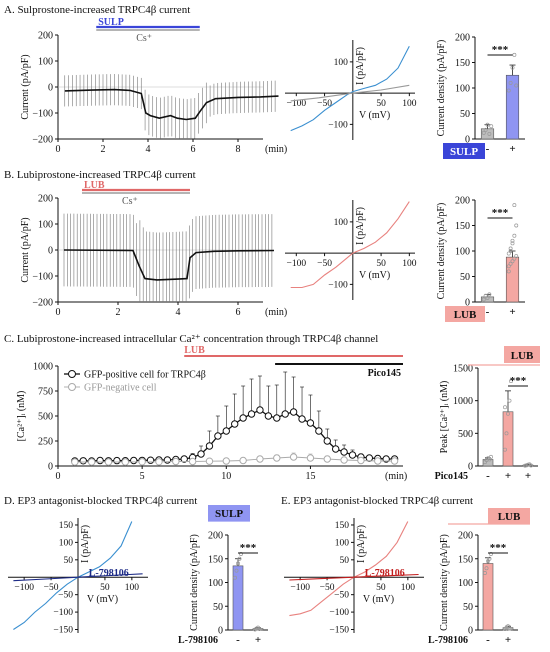 Image resolution: width=550 pixels, height=652 pixels. What do you see at coordinates (63, 631) in the screenshot?
I see `panel-d-iv-y-tick-label-0: −150` at bounding box center [63, 631].